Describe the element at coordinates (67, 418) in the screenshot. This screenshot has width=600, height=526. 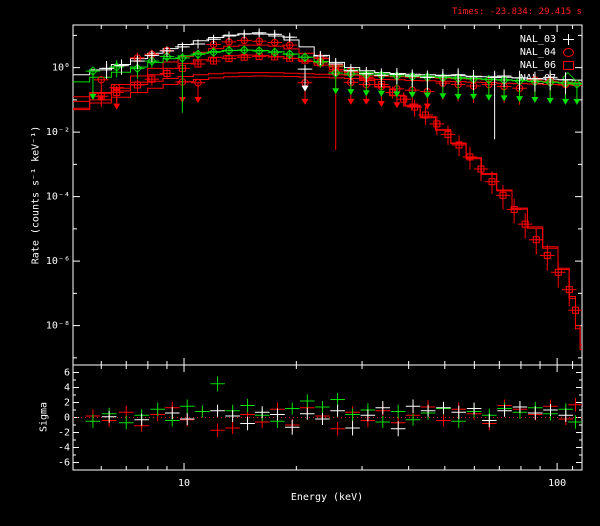
I see `sigma-y-tick-label: 0` at that location.